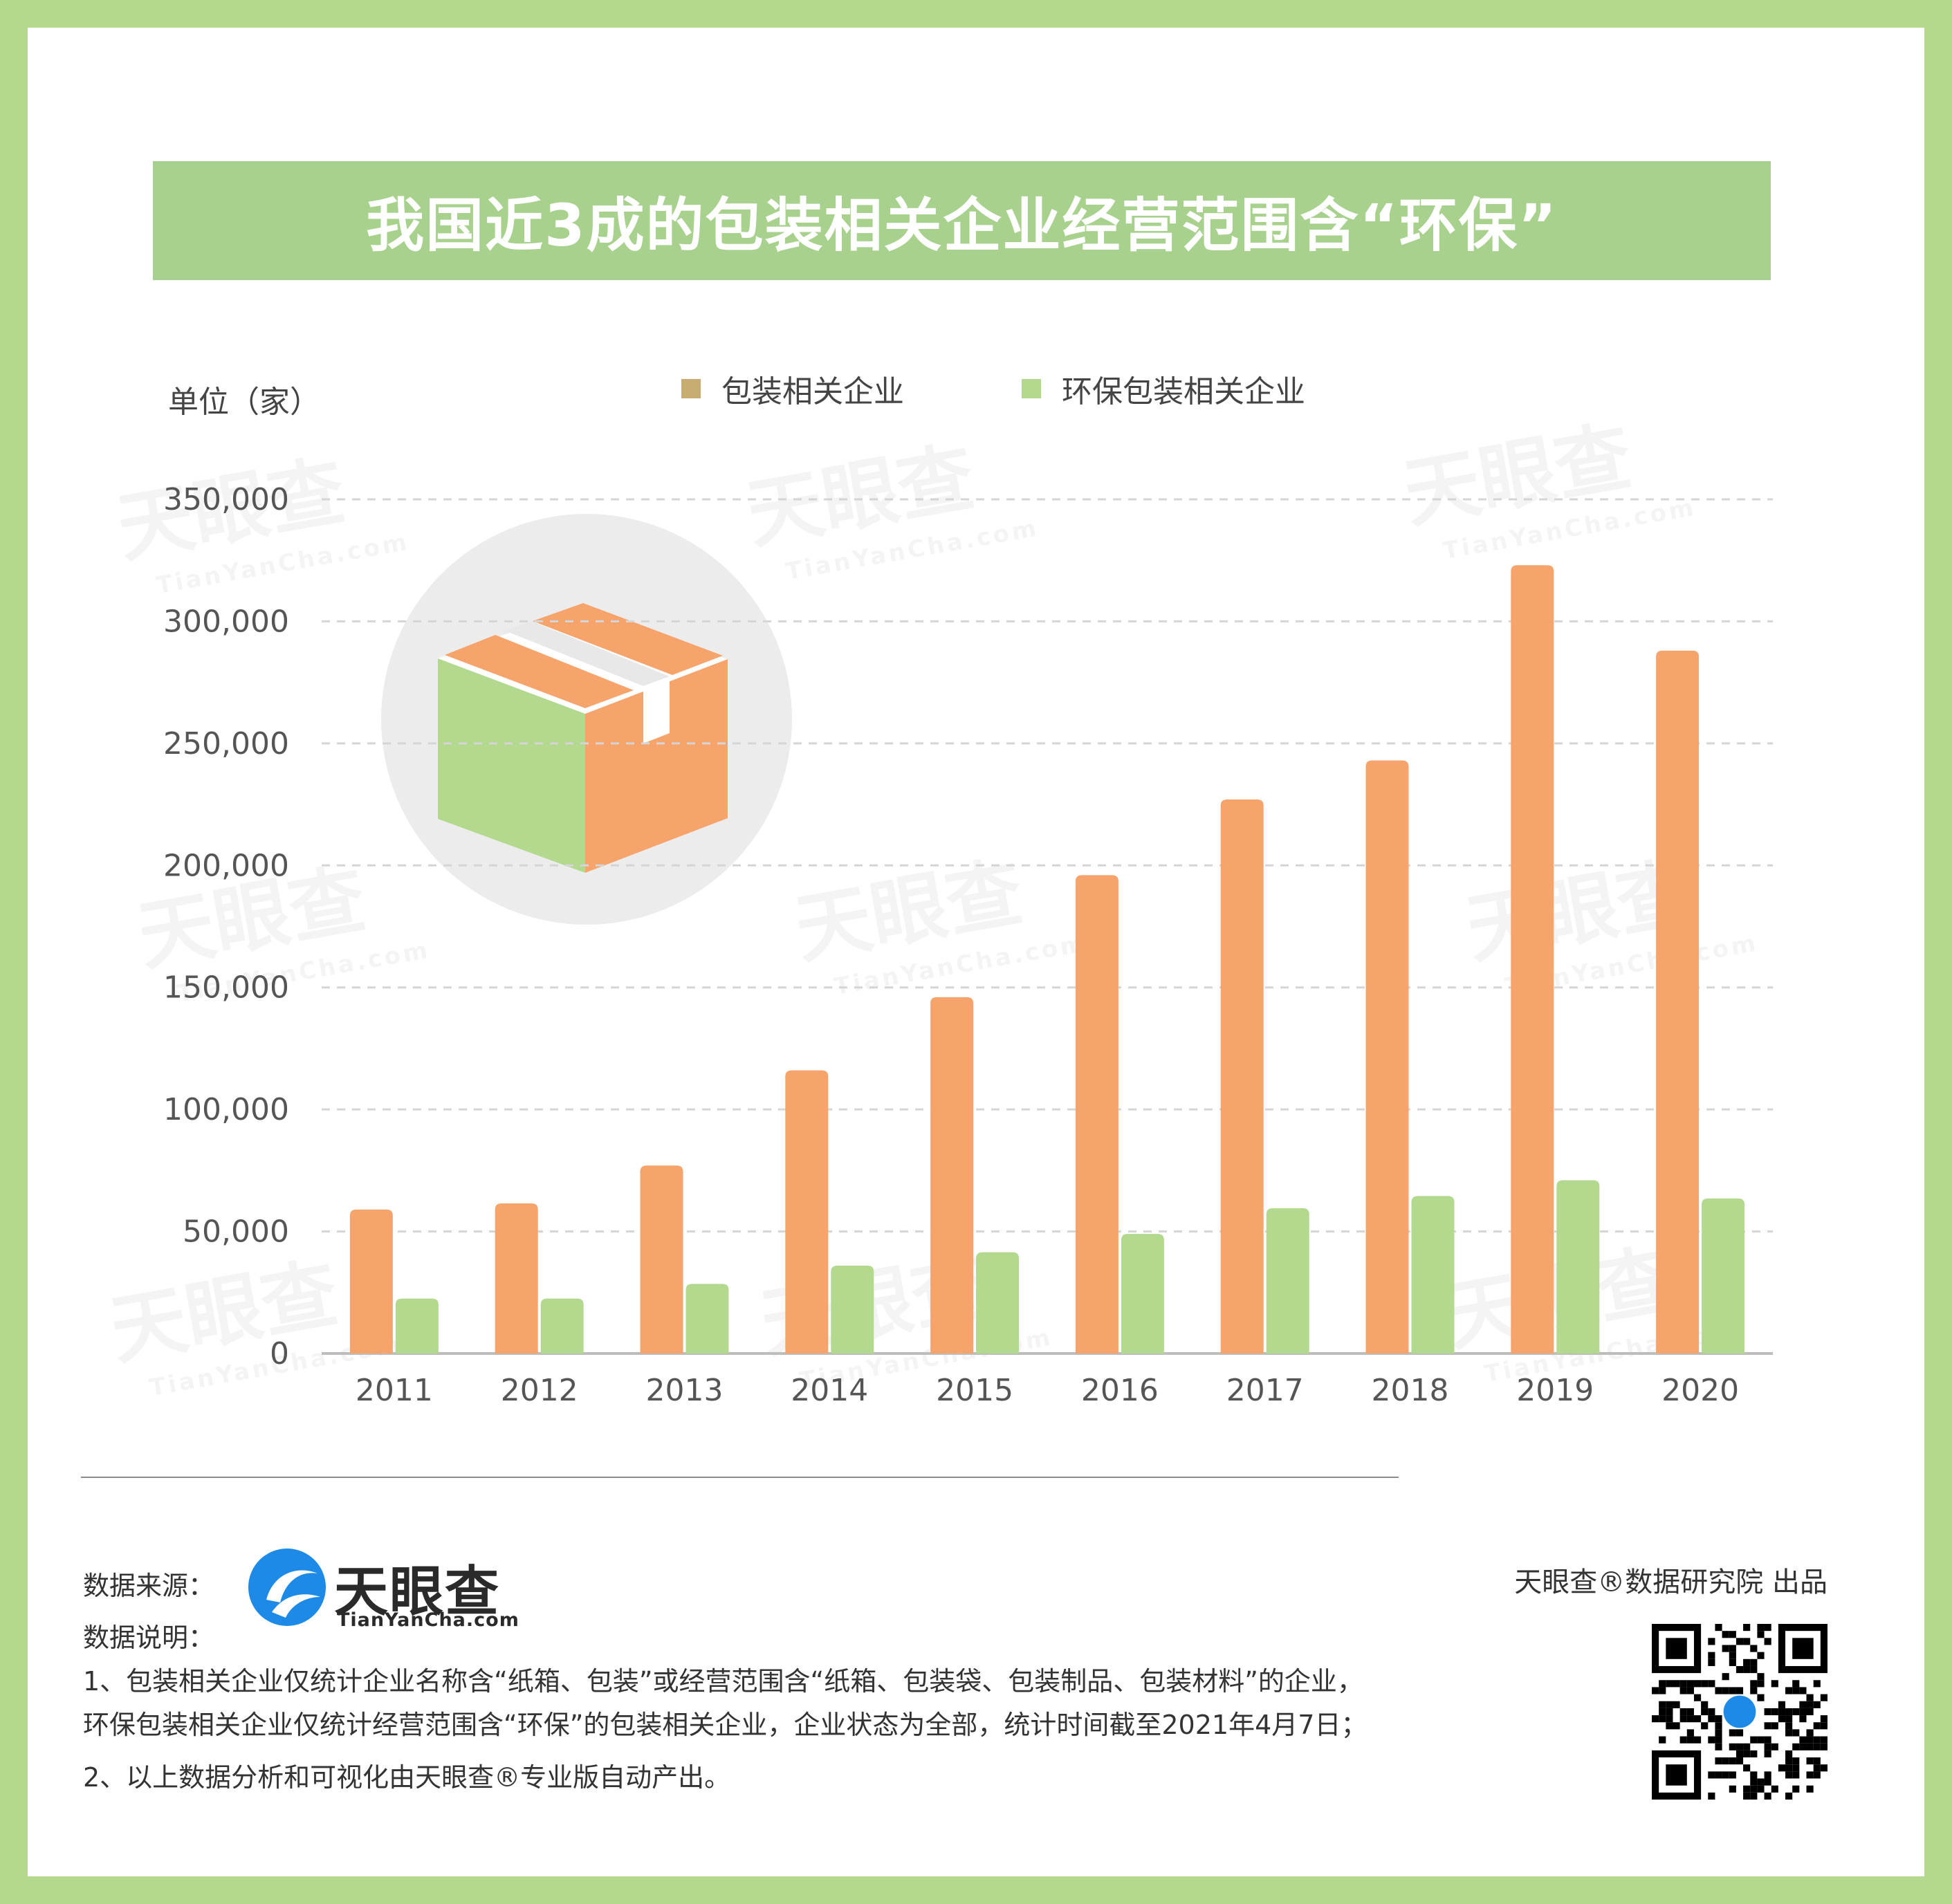 This screenshot has width=1952, height=1904. What do you see at coordinates (661, 1259) in the screenshot?
I see `bar-packaging-2013` at bounding box center [661, 1259].